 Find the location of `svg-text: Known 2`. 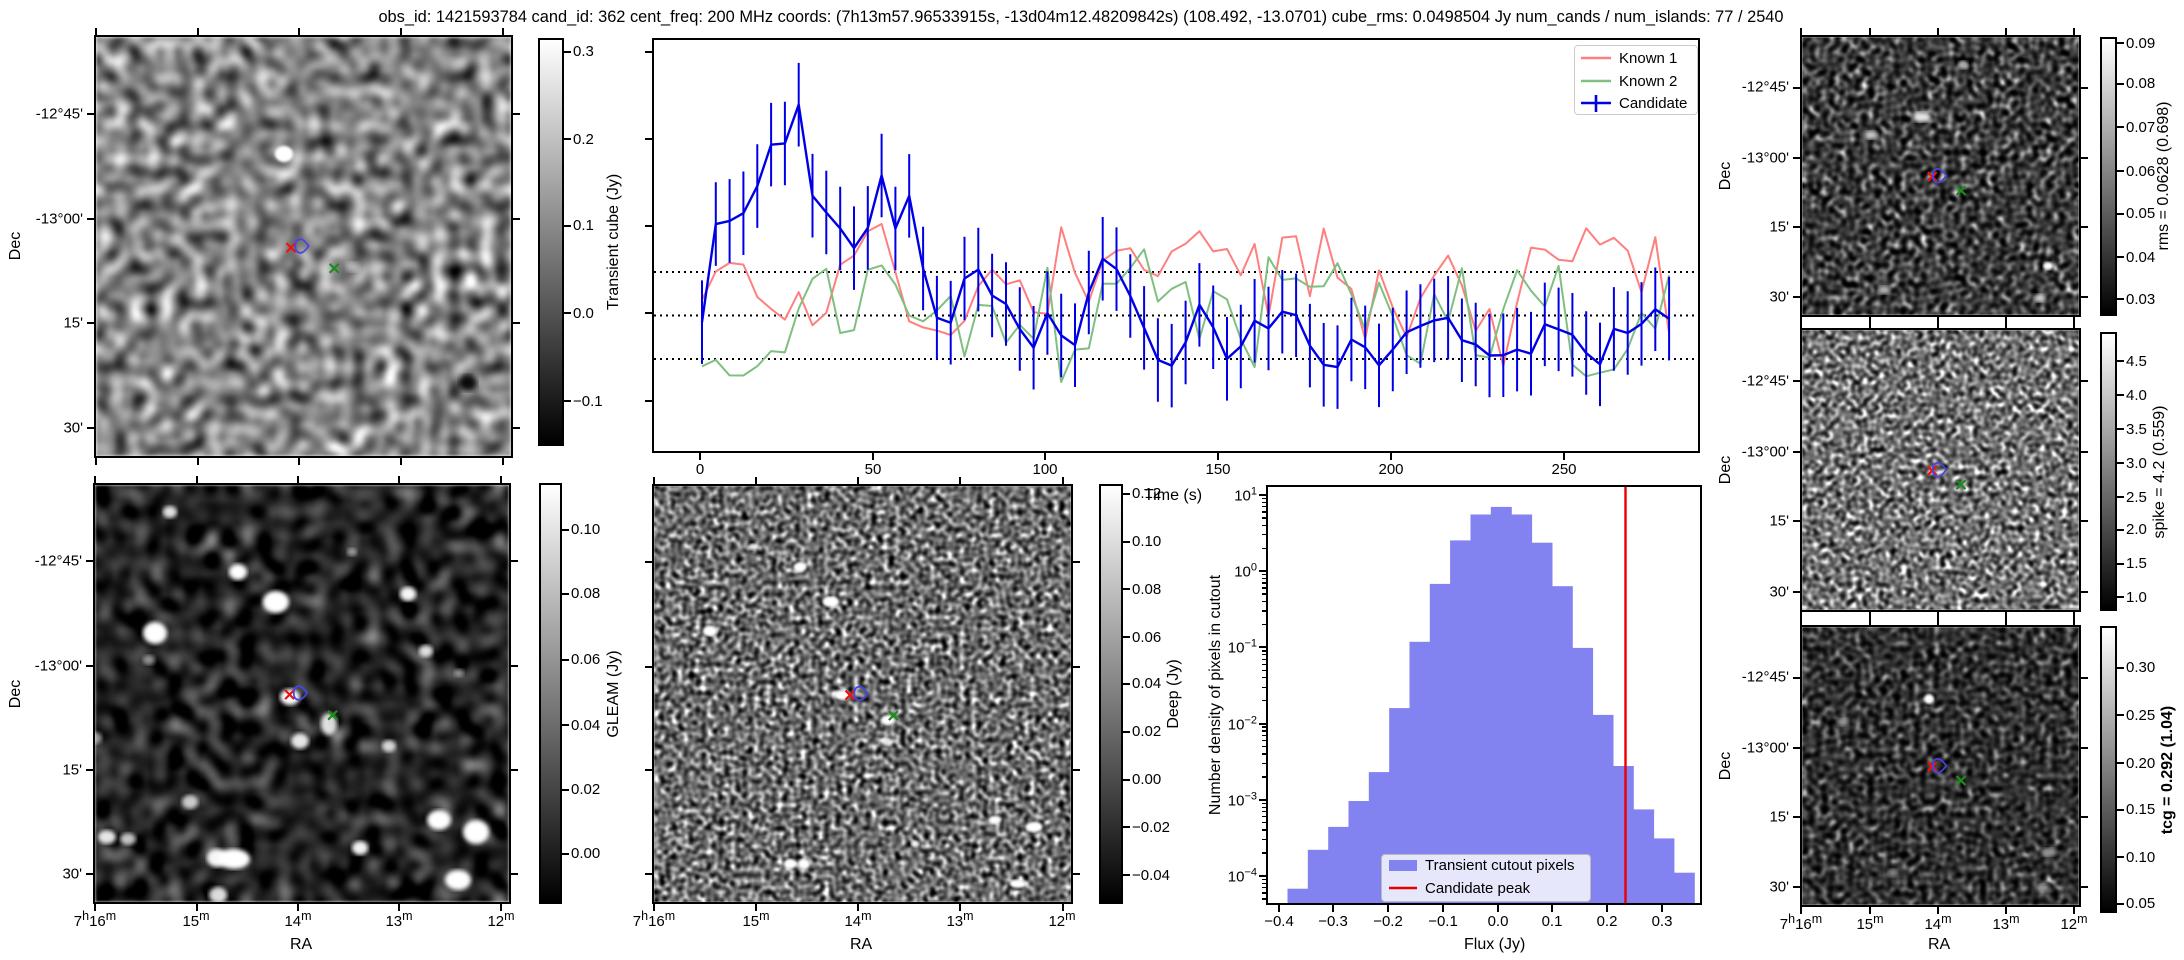

svg-text: Known 2 is located at coordinates (1648, 81).